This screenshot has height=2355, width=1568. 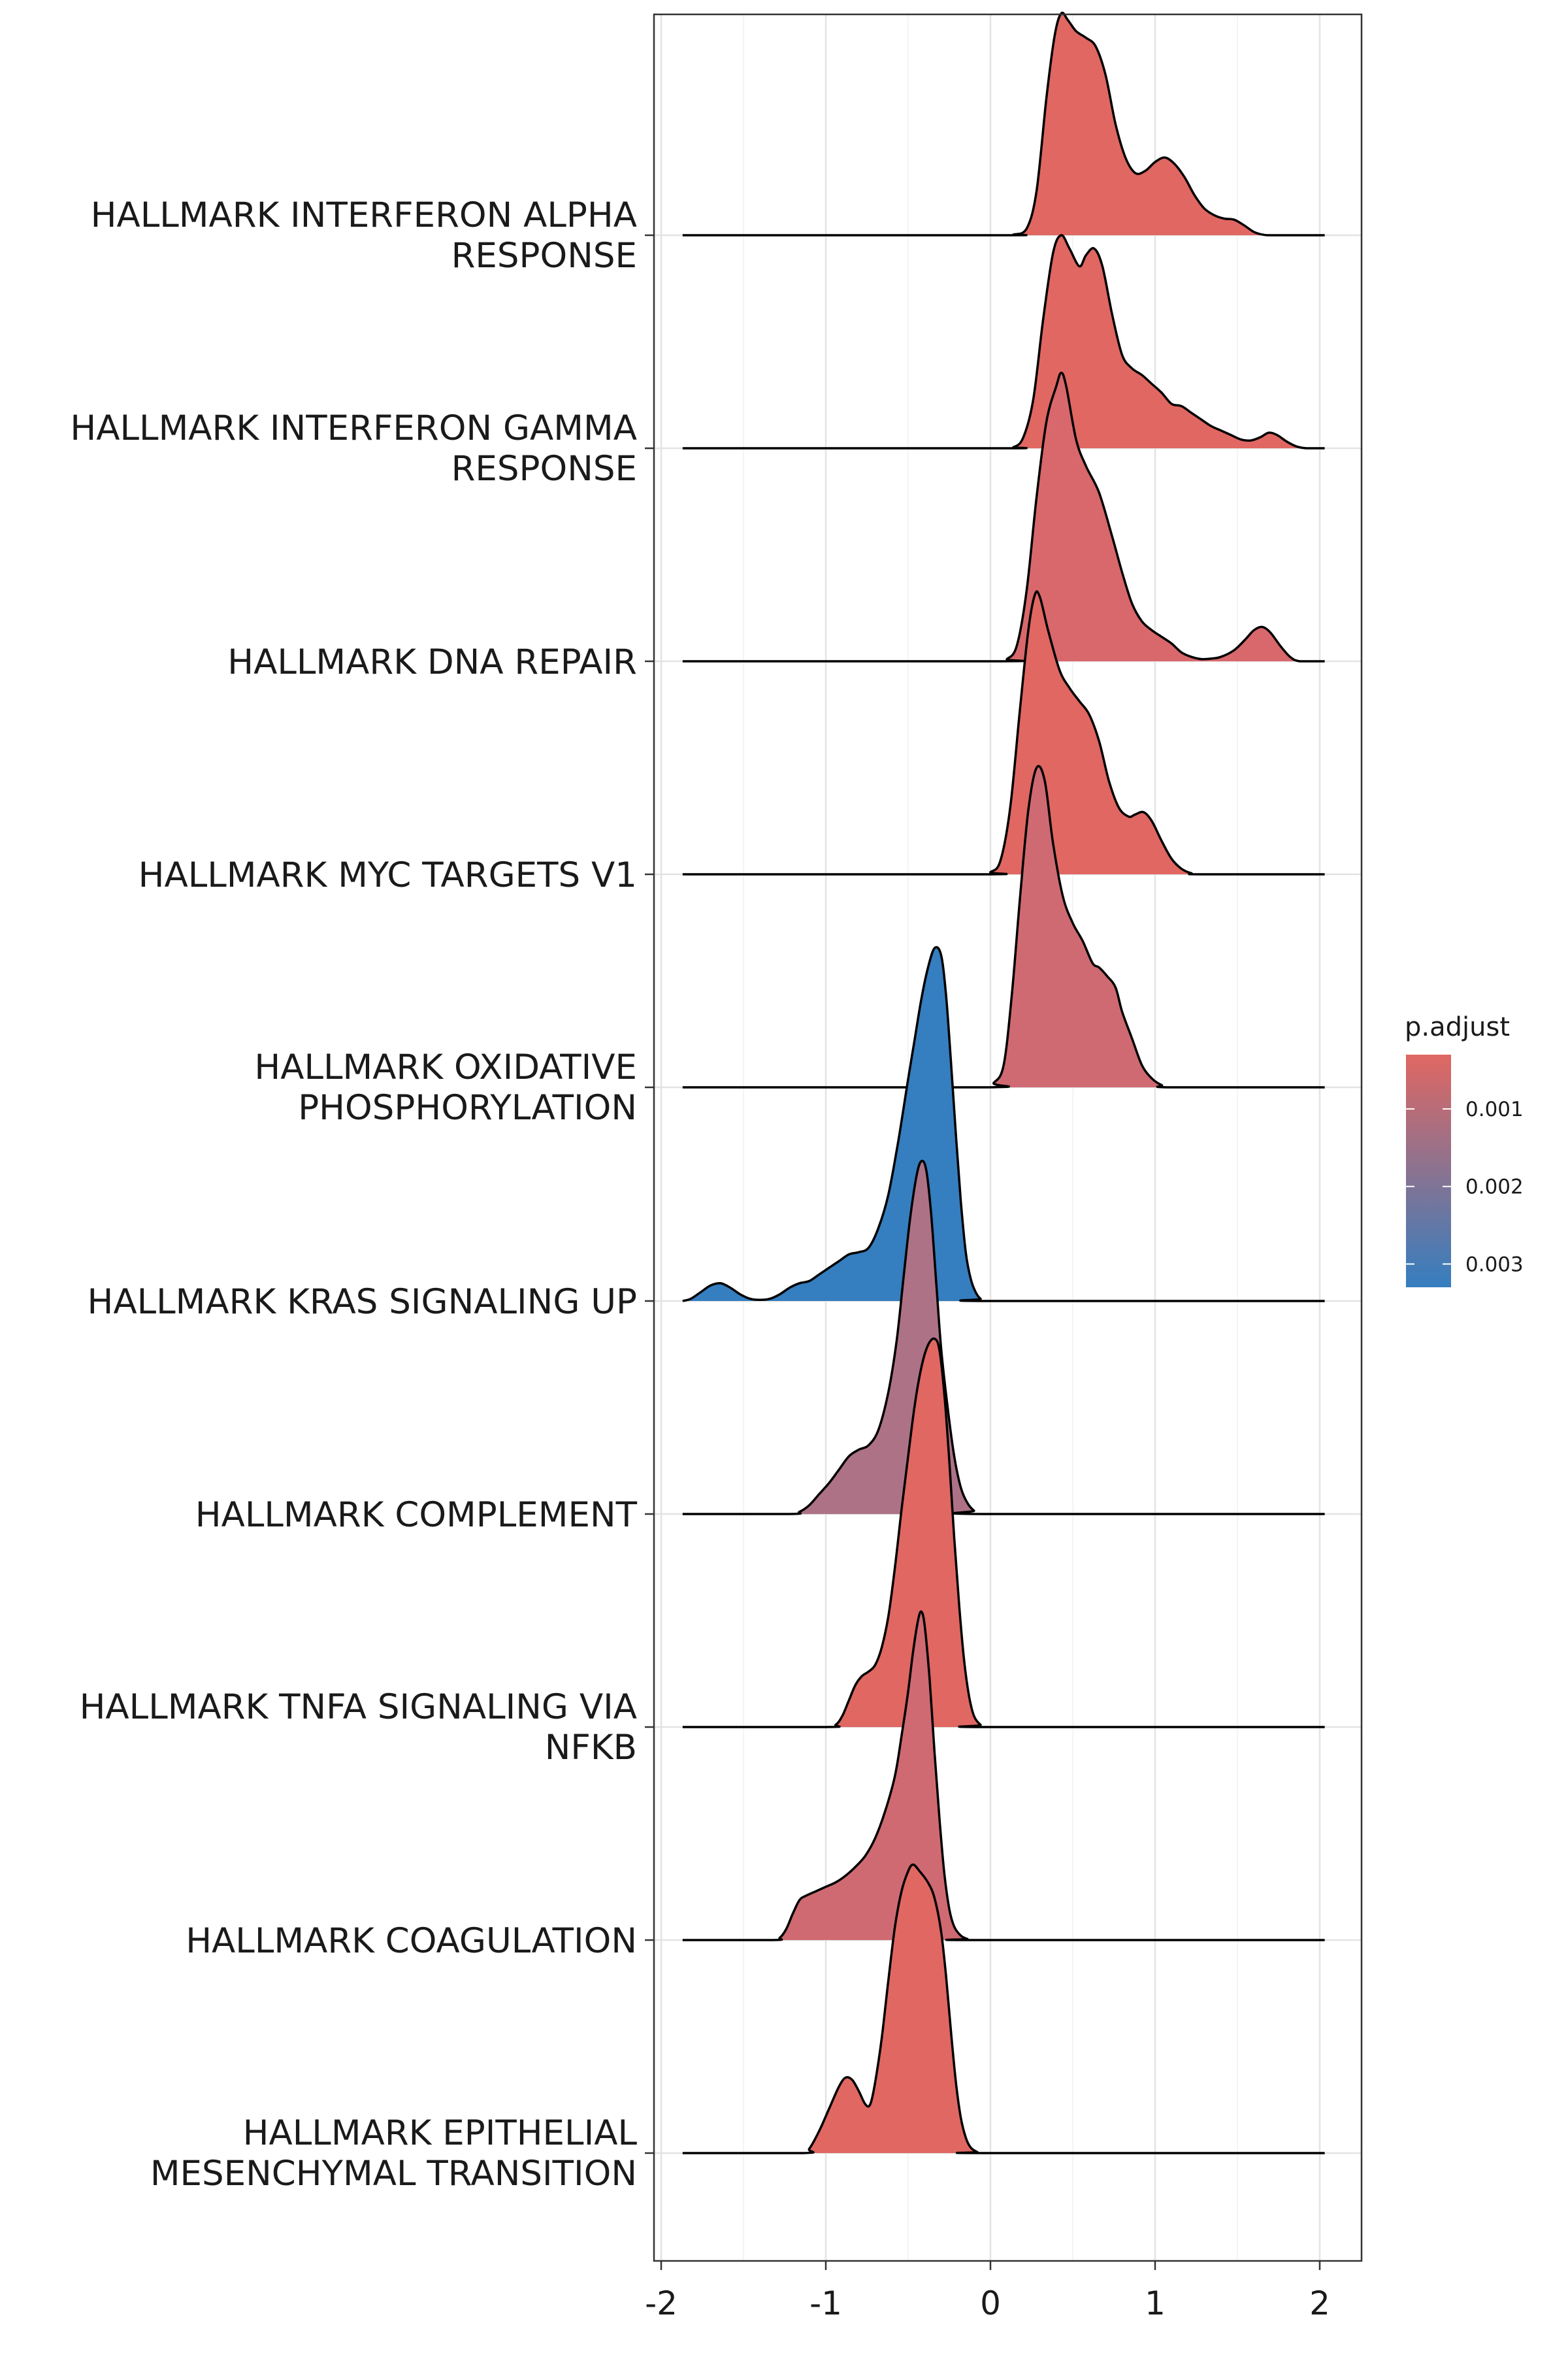 I want to click on y-tick-label: HALLMARK COMPLEMENT, so click(x=416, y=1515).